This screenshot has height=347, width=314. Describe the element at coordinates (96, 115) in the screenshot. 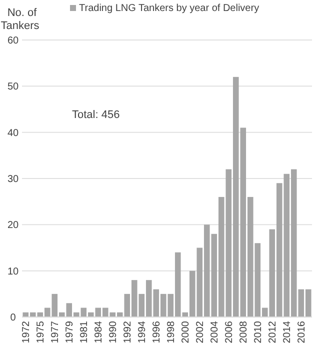

I see `annotation: Total: 456` at that location.